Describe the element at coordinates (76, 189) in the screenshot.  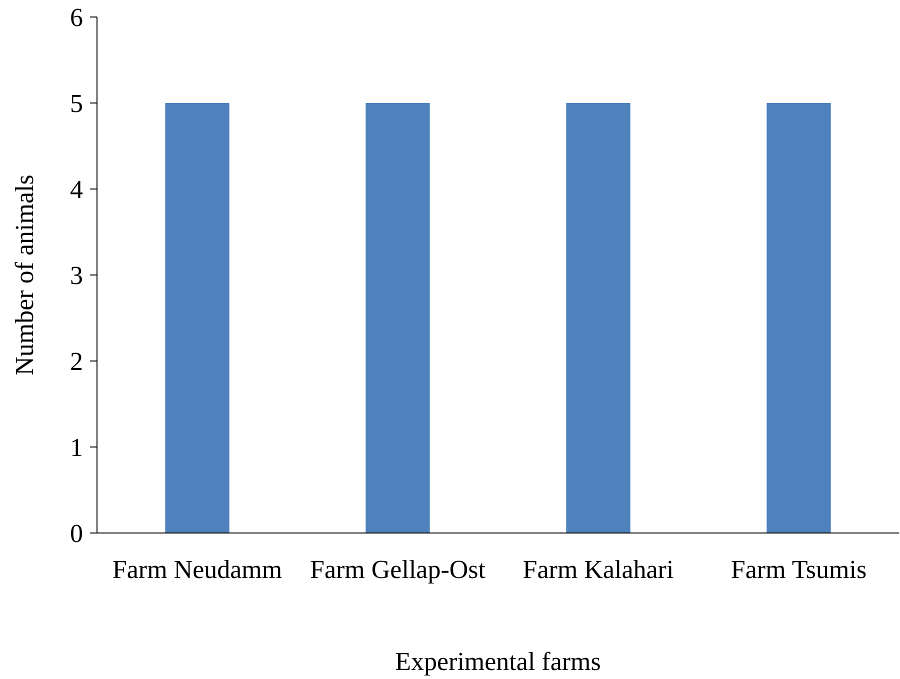
I see `y-tick-label: 4` at that location.